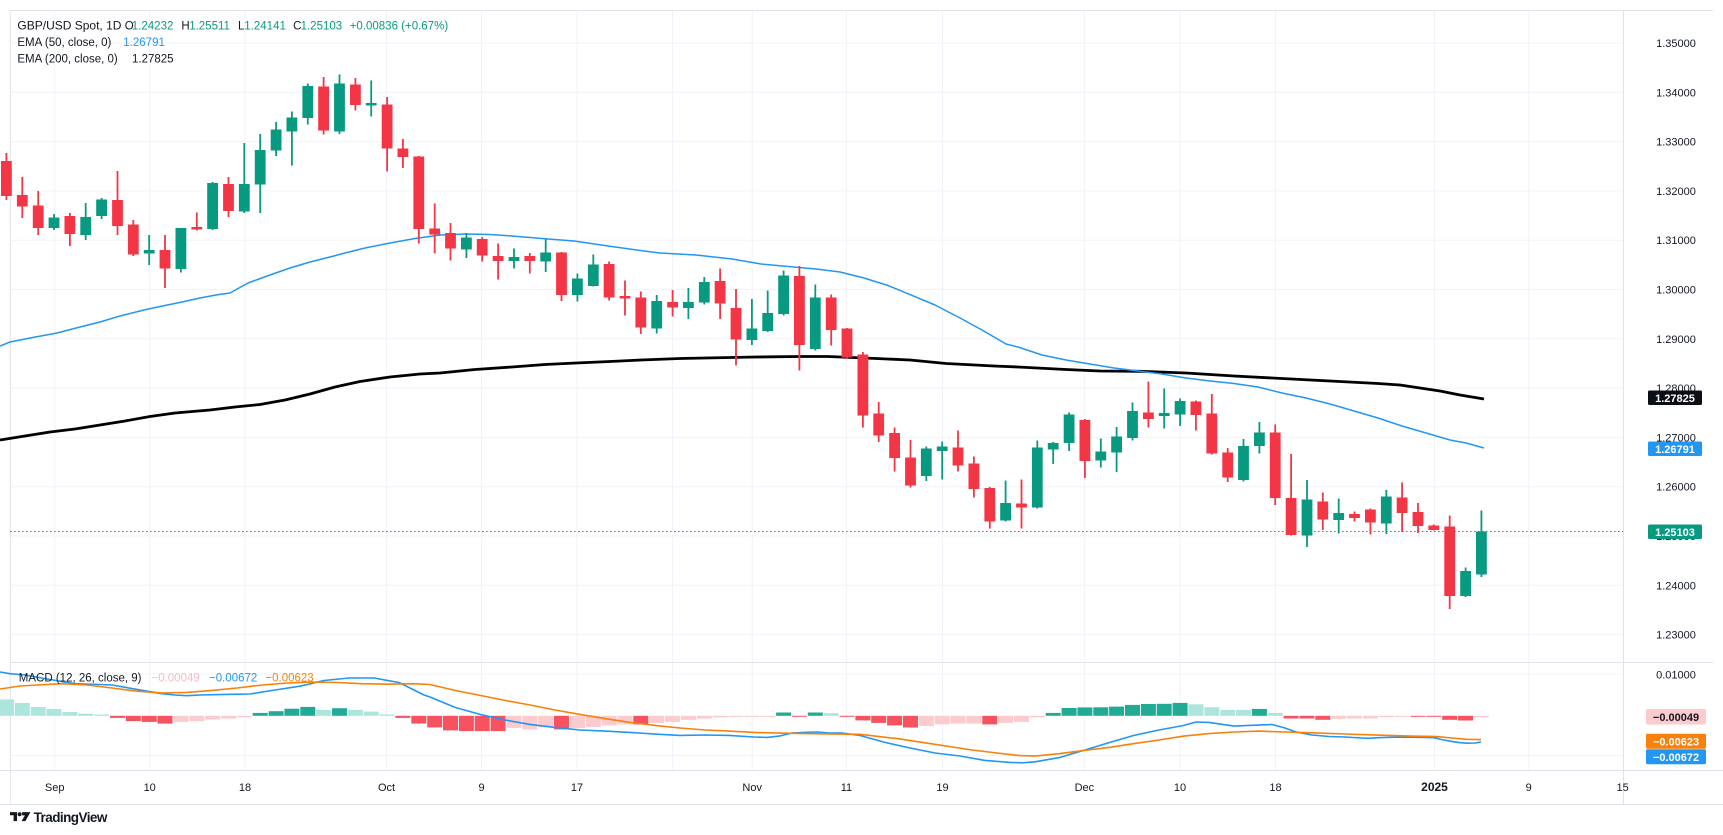  What do you see at coordinates (1676, 636) in the screenshot?
I see `svg-text: 1.23000` at bounding box center [1676, 636].